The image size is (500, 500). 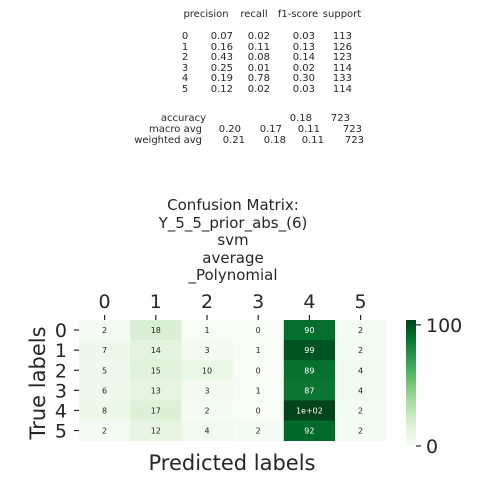 I want to click on report-row-label: 1, so click(x=185, y=47).